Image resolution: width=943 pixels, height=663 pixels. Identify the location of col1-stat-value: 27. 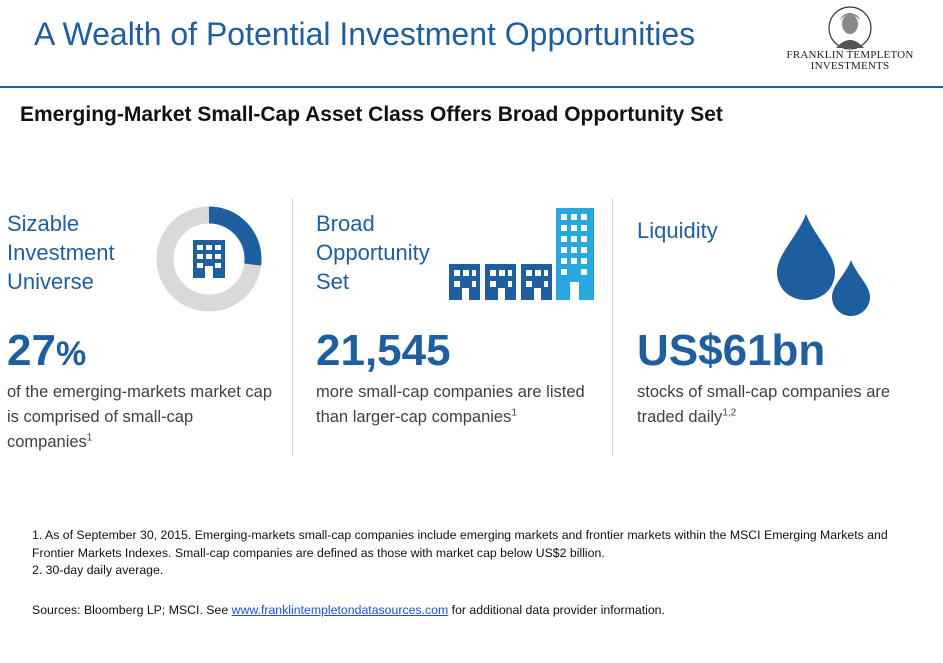
(31, 350).